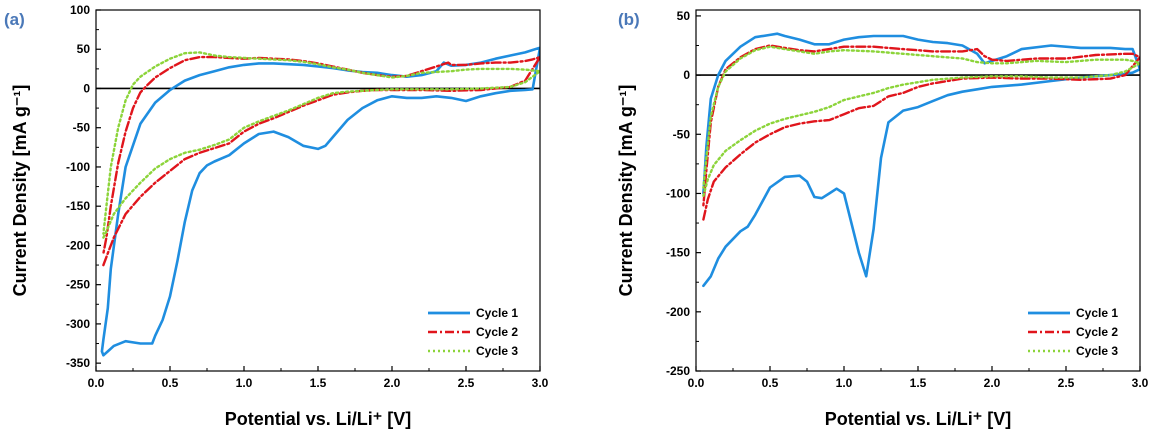 This screenshot has height=441, width=1153. What do you see at coordinates (629, 19) in the screenshot?
I see `panel-label: (b)` at bounding box center [629, 19].